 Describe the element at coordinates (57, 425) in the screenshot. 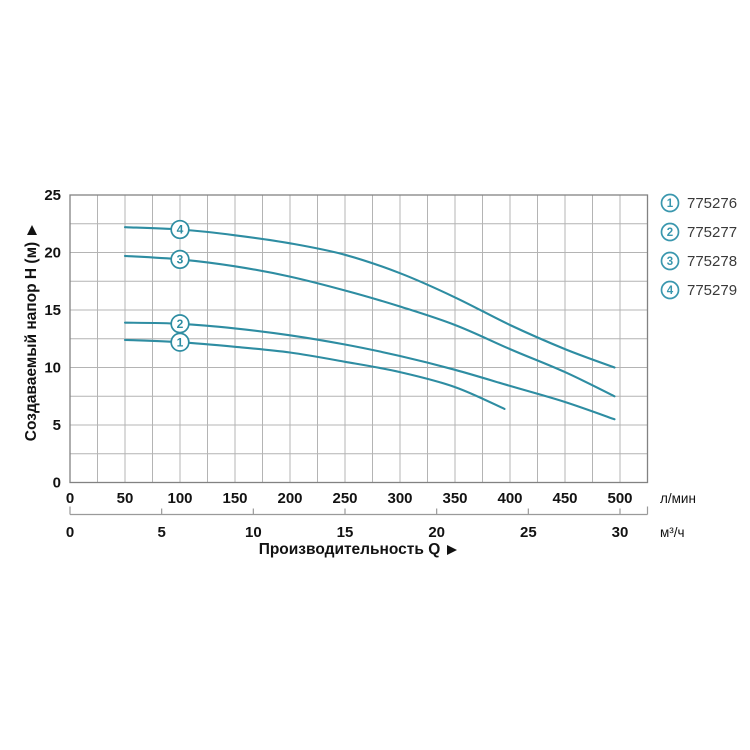

I see `y-tick-label: 5` at that location.